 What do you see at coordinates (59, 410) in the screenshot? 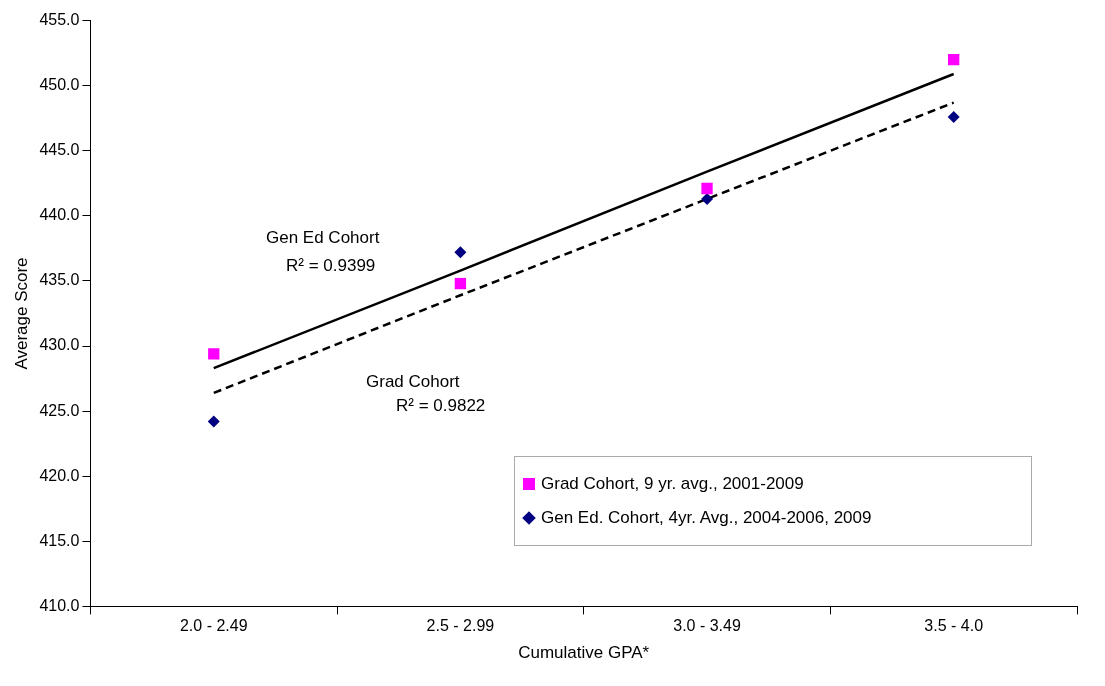
I see `y-tick-label: 425.0` at bounding box center [59, 410].